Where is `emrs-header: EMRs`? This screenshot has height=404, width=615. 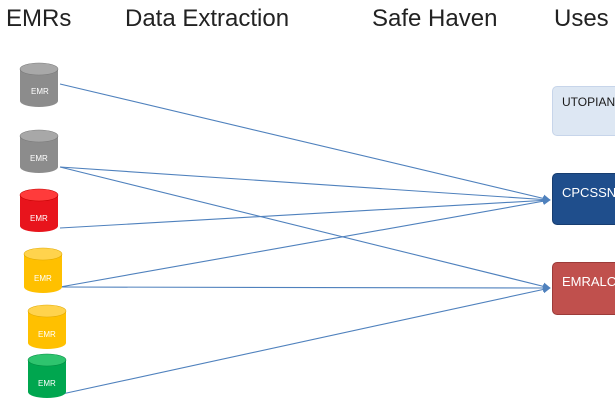 emrs-header: EMRs is located at coordinates (39, 18).